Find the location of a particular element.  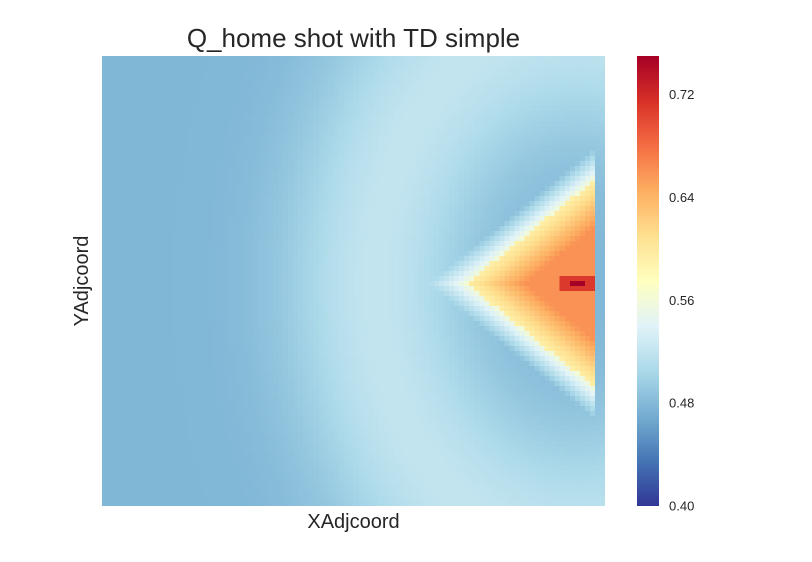

colorbar-tick-label: 0.56 is located at coordinates (681, 300).